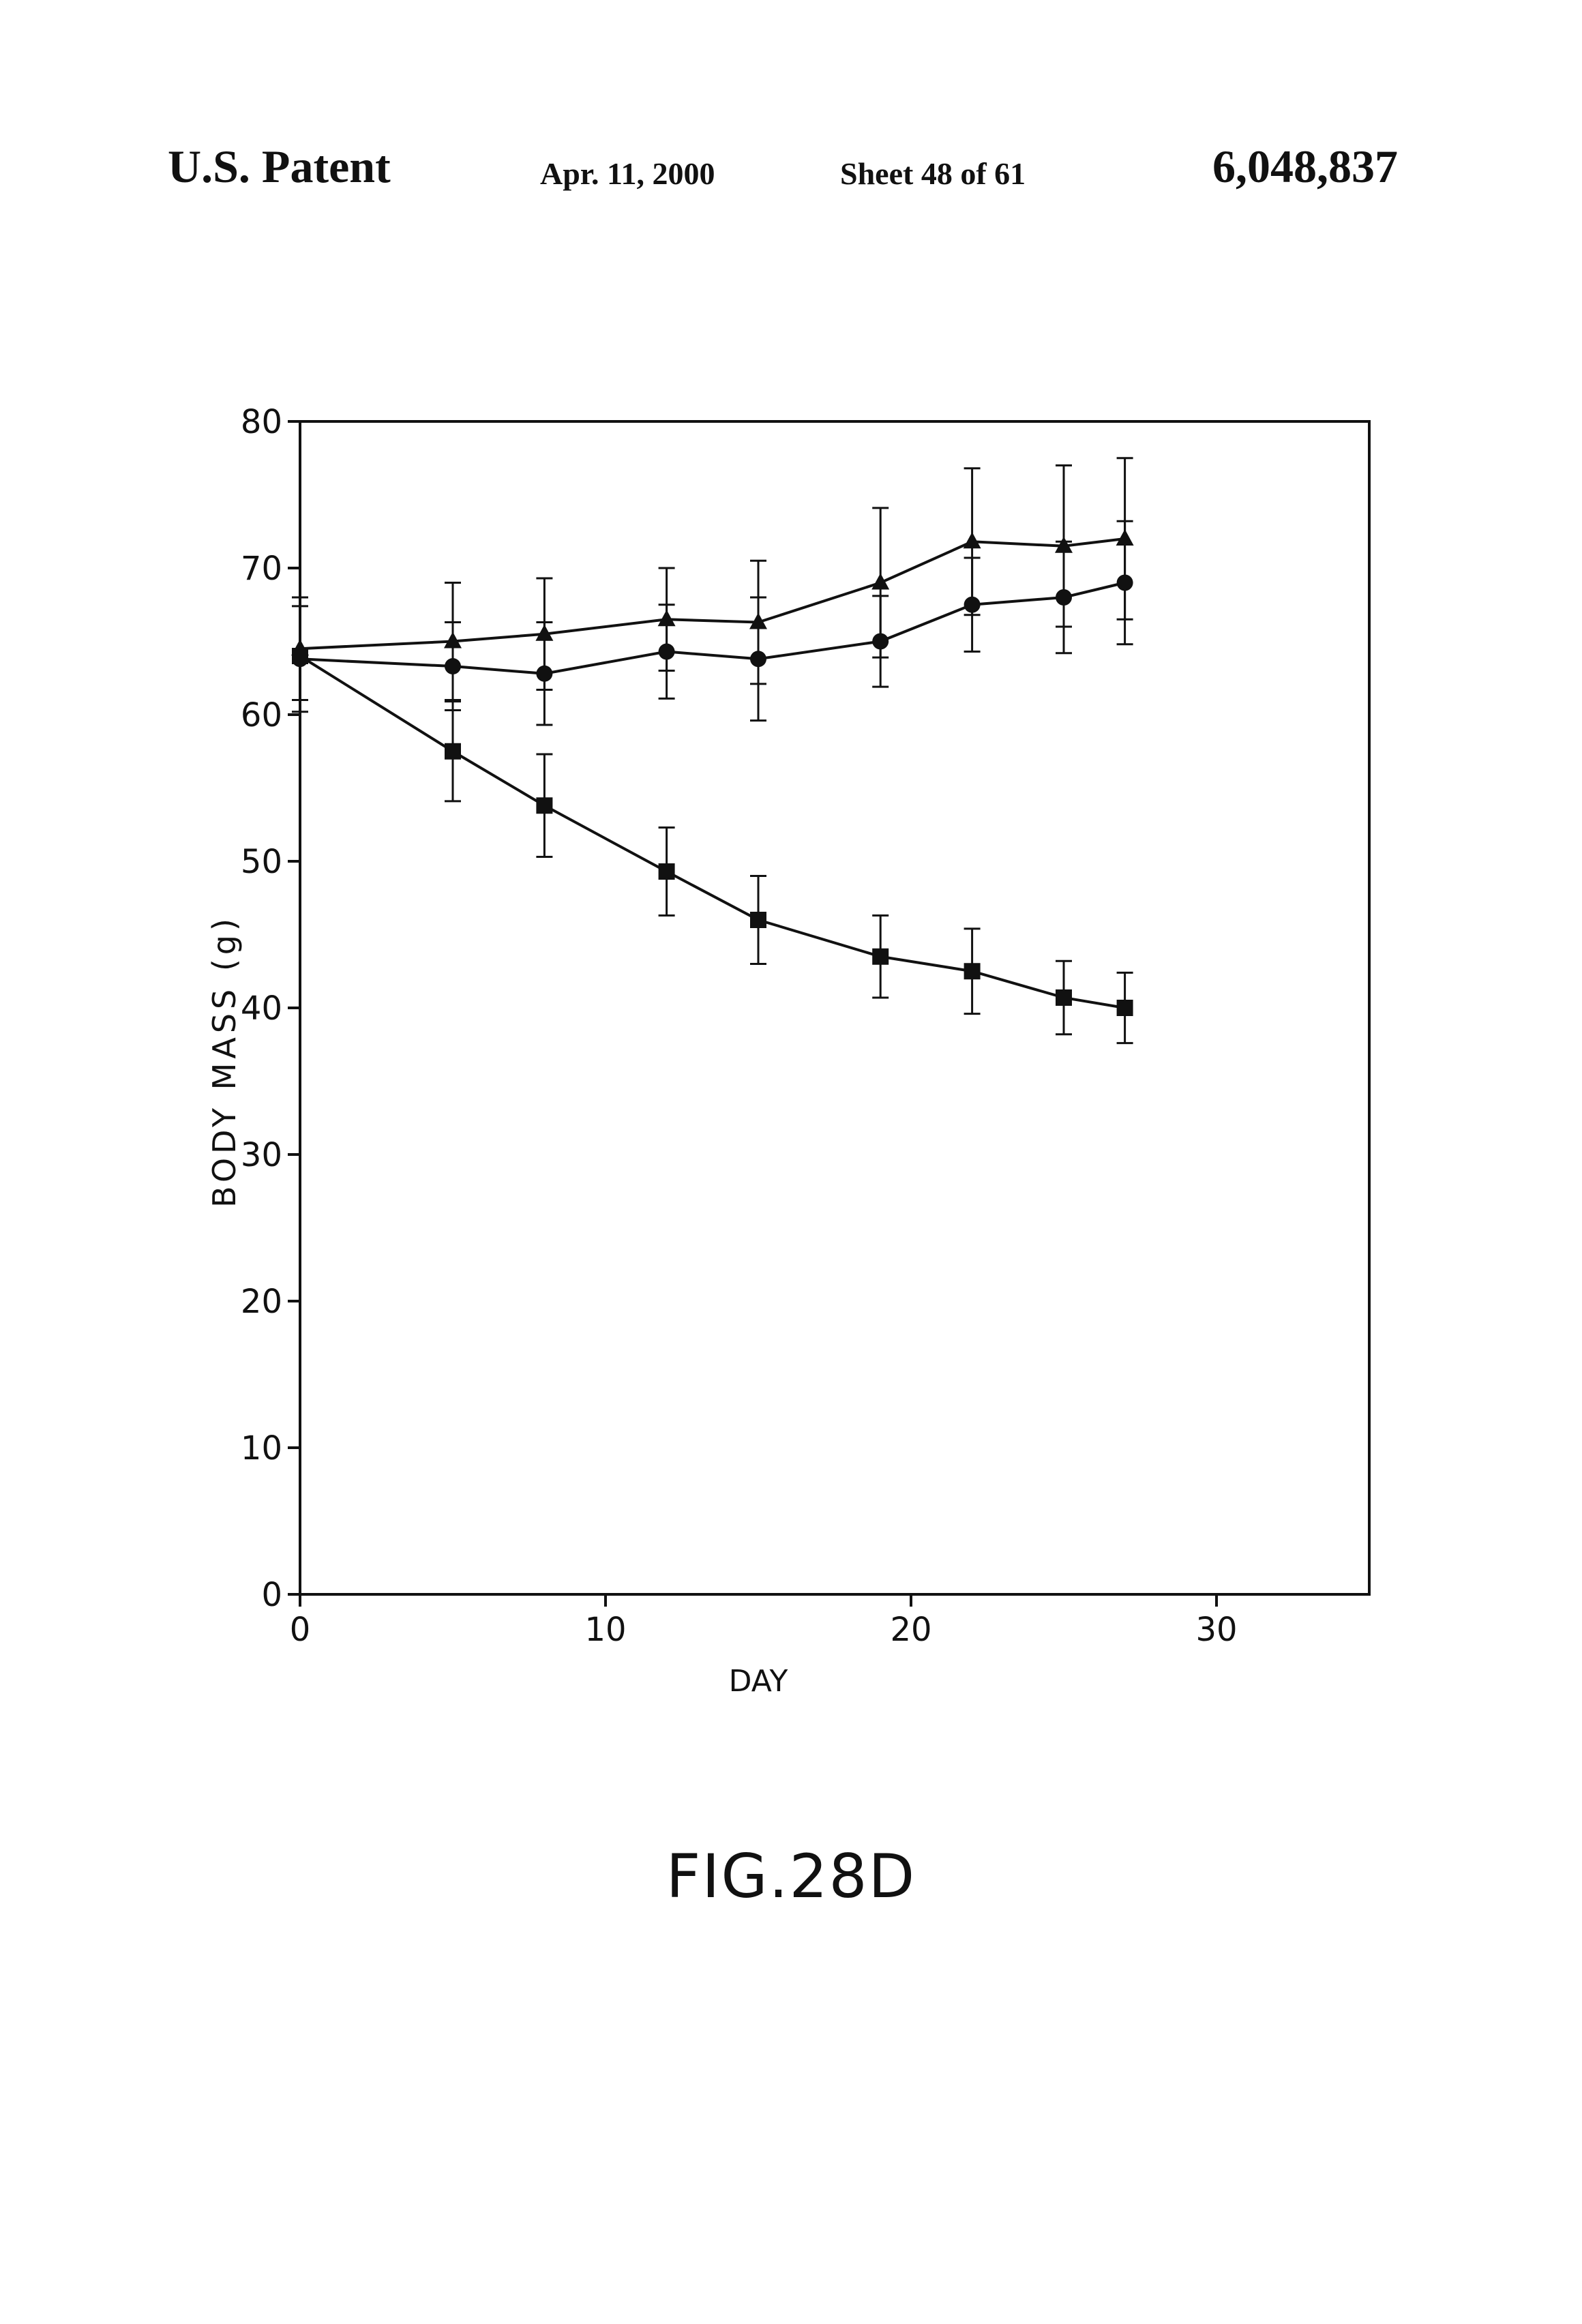  What do you see at coordinates (712, 832) in the screenshot?
I see `series-line-square` at bounding box center [712, 832].